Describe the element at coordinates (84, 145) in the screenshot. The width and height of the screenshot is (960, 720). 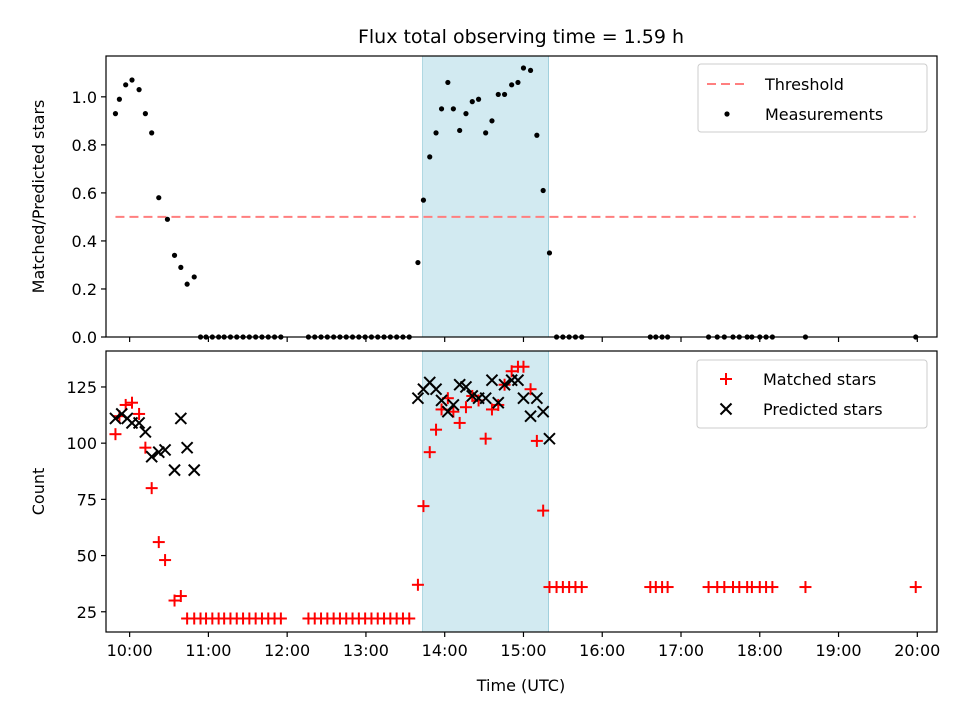
I see `top-panel-y-tick-label: 0.8` at that location.